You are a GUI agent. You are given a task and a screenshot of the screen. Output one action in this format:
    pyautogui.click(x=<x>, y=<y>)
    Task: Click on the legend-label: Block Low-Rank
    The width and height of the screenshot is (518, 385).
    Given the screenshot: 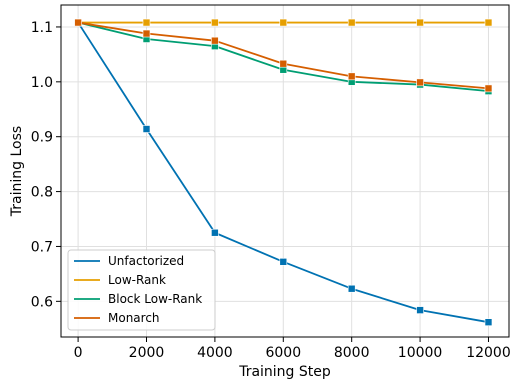 What is the action you would take?
    pyautogui.click(x=155, y=299)
    